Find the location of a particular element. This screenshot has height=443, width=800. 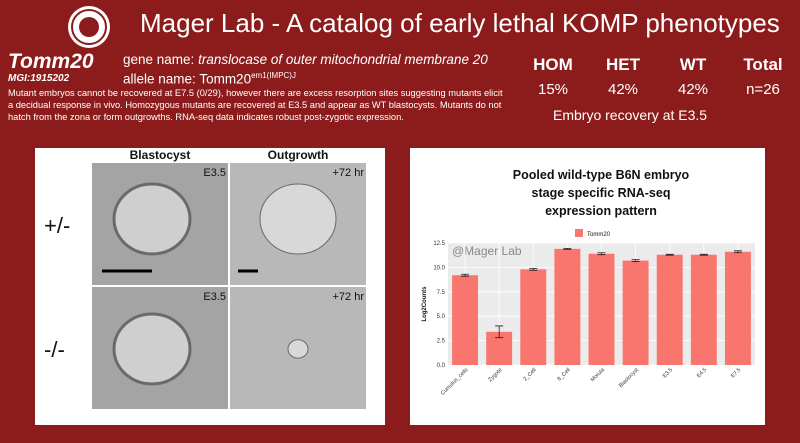

legend-label: Tomm20 is located at coordinates (599, 235).